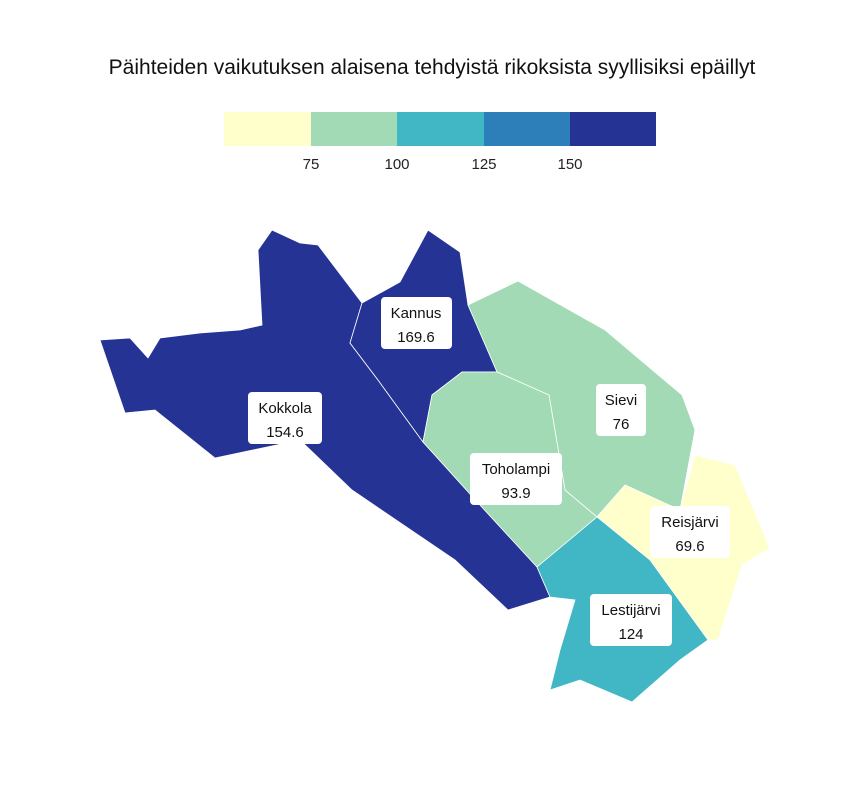  I want to click on label-kannus: Kannus 169.6, so click(416, 323).